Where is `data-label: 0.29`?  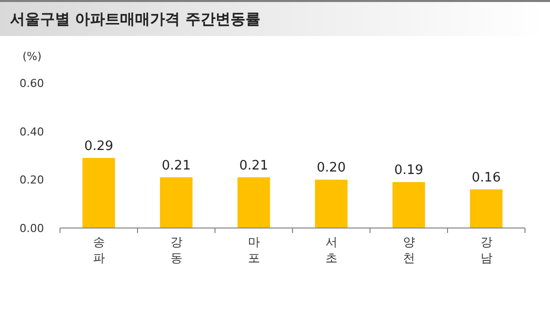
data-label: 0.29 is located at coordinates (99, 146).